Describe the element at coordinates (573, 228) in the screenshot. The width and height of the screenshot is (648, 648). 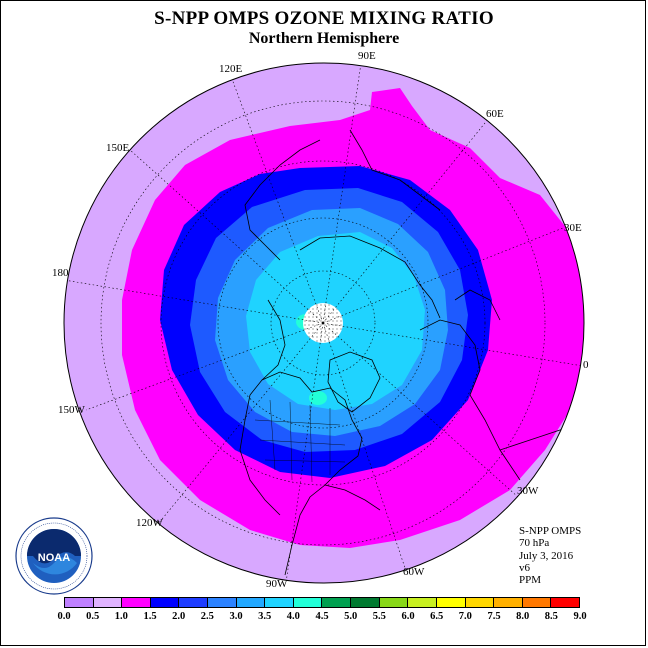
I see `lon-label-30e: 30E` at that location.